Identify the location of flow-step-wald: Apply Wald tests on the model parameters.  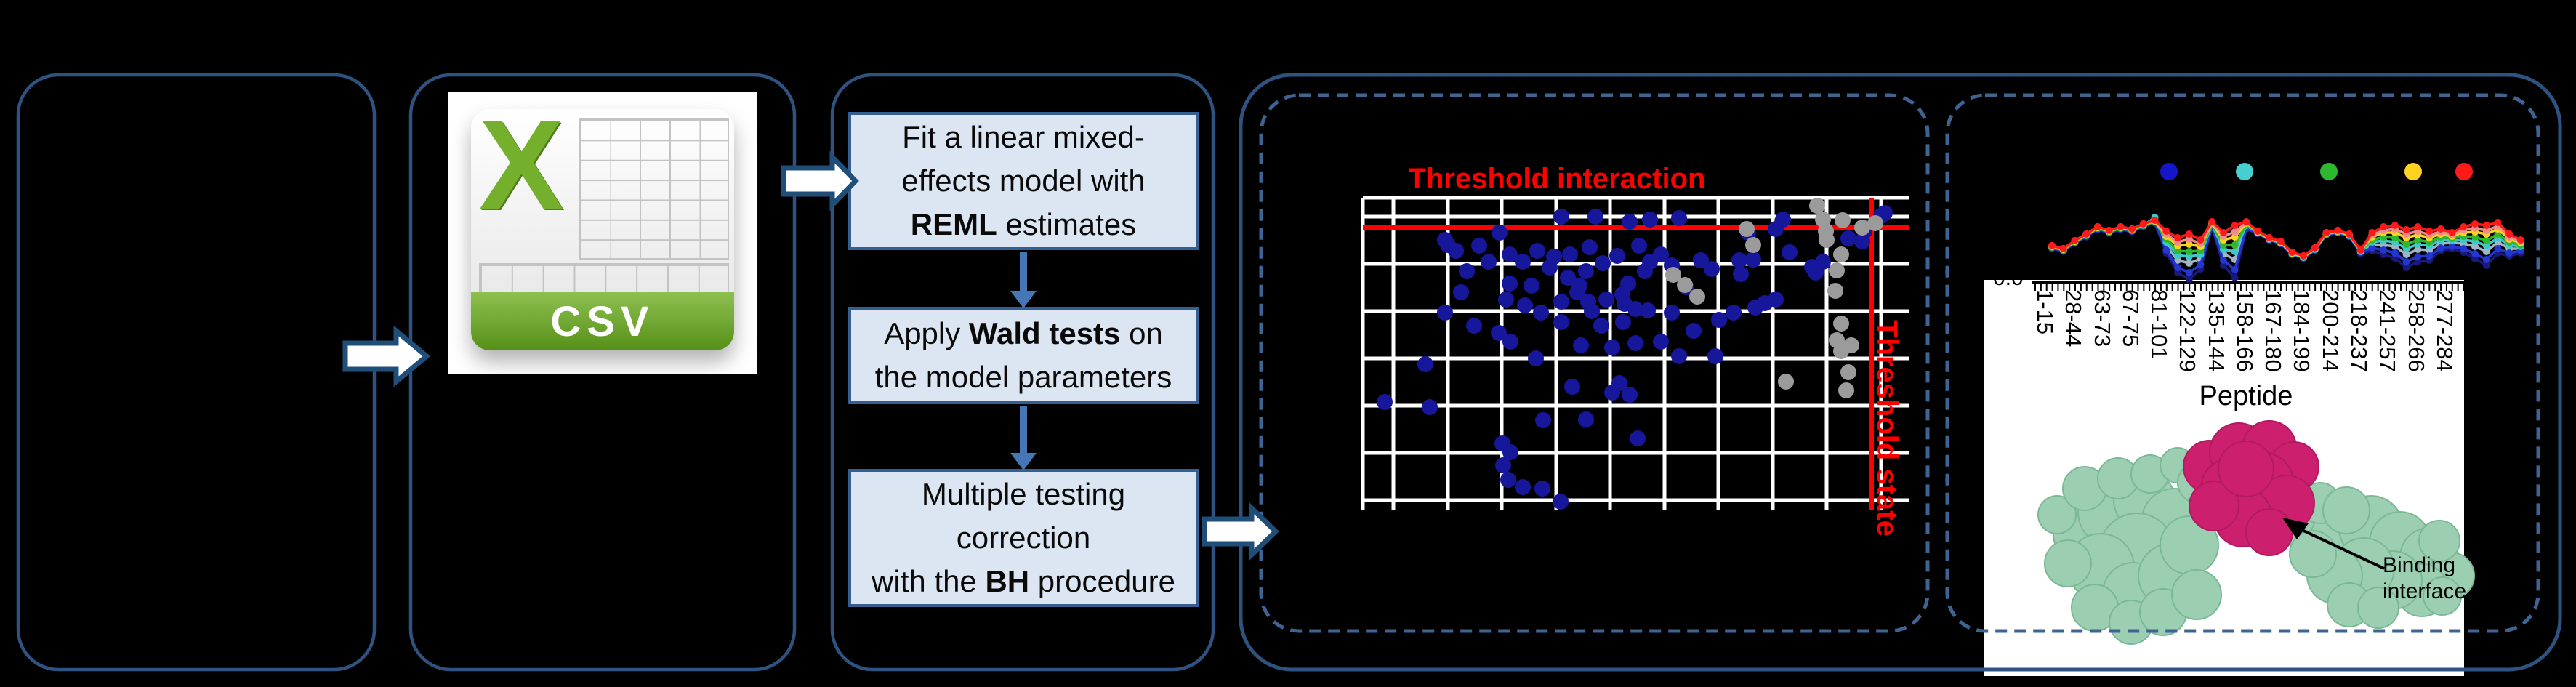
(1023, 355).